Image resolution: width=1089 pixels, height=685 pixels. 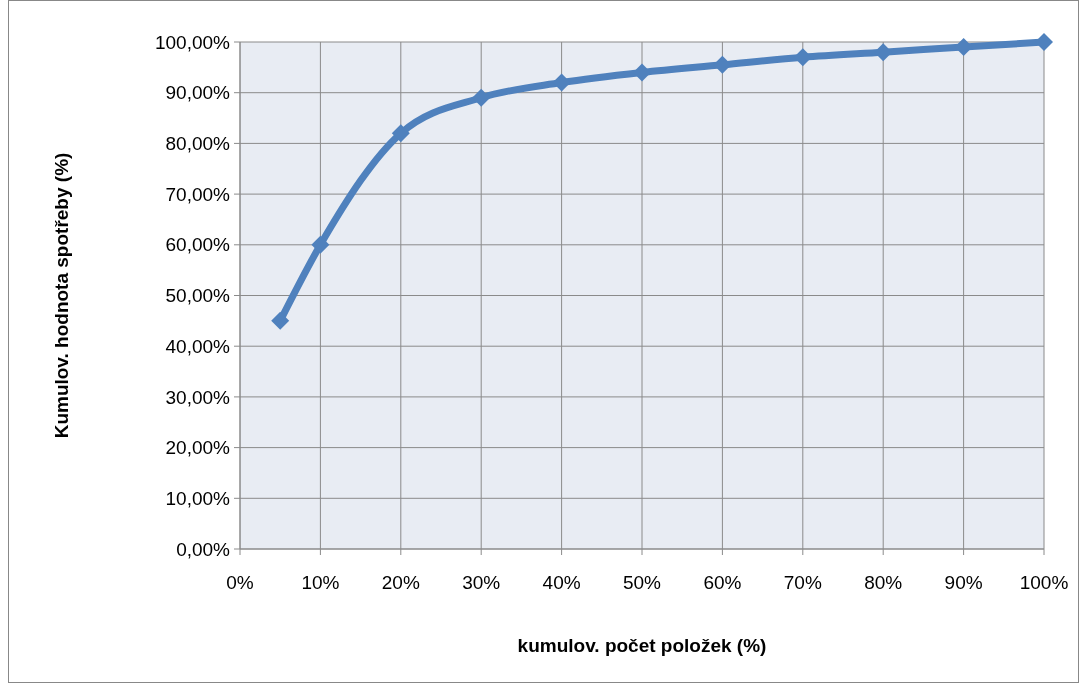 What do you see at coordinates (722, 582) in the screenshot?
I see `x-tick-label: 60%` at bounding box center [722, 582].